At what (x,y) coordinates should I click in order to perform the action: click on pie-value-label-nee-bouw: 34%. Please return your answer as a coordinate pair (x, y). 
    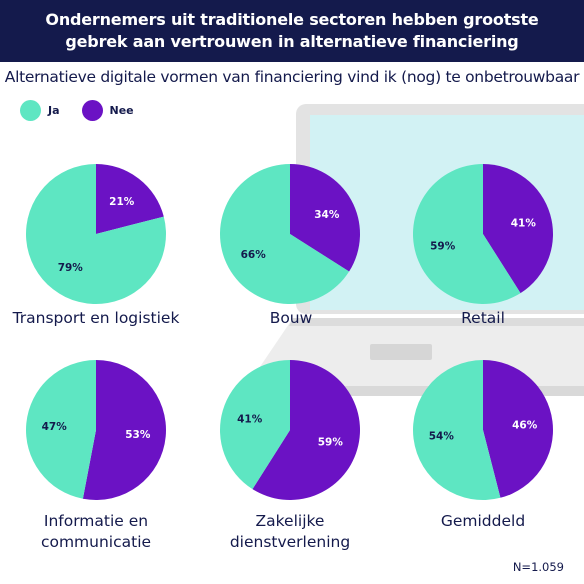
    Looking at the image, I should click on (327, 215).